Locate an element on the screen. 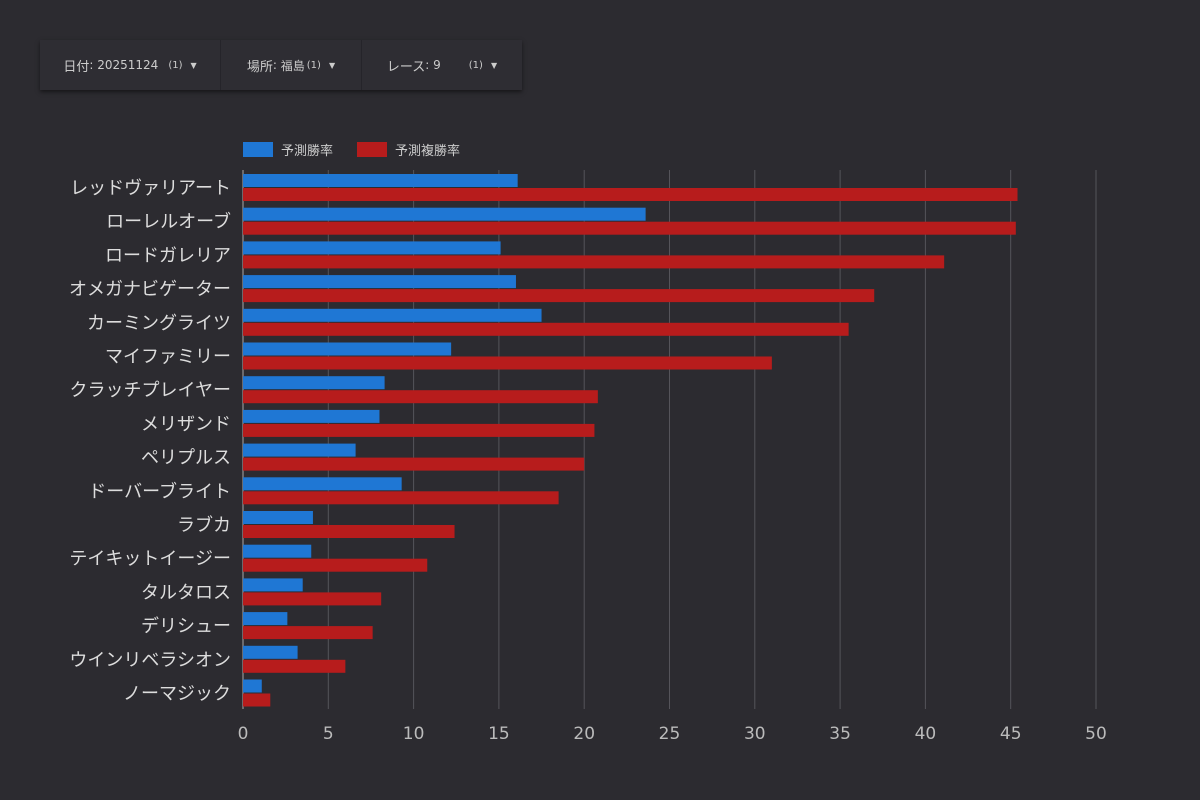 Image resolution: width=1200 pixels, height=800 pixels. category-label: レッドヴァリアート is located at coordinates (150, 188).